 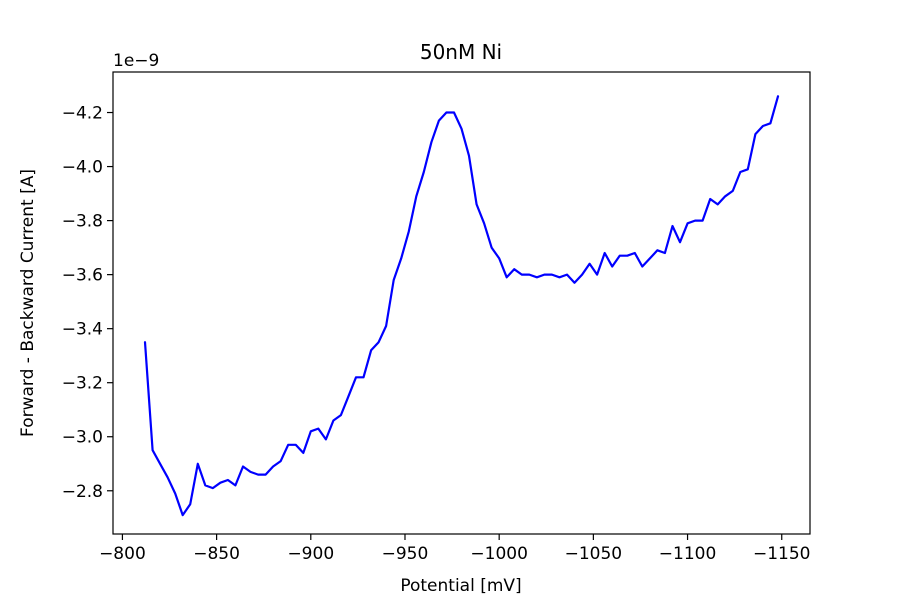 I want to click on x-tick-label: −800, so click(x=122, y=554).